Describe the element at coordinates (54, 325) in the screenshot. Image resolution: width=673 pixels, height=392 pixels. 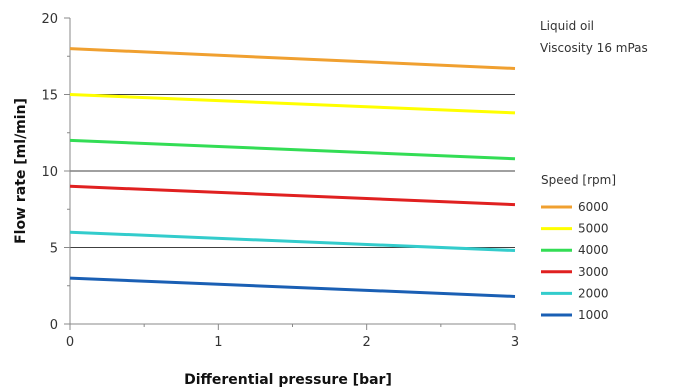
I see `y-tick-label: 0` at that location.